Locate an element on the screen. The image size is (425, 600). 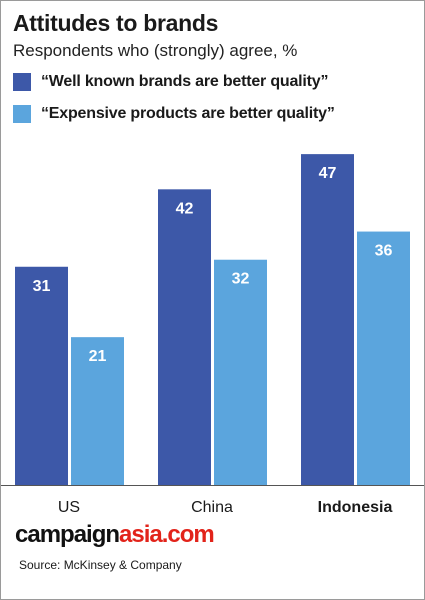
chart-title: Attitudes to brands is located at coordinates (116, 23).